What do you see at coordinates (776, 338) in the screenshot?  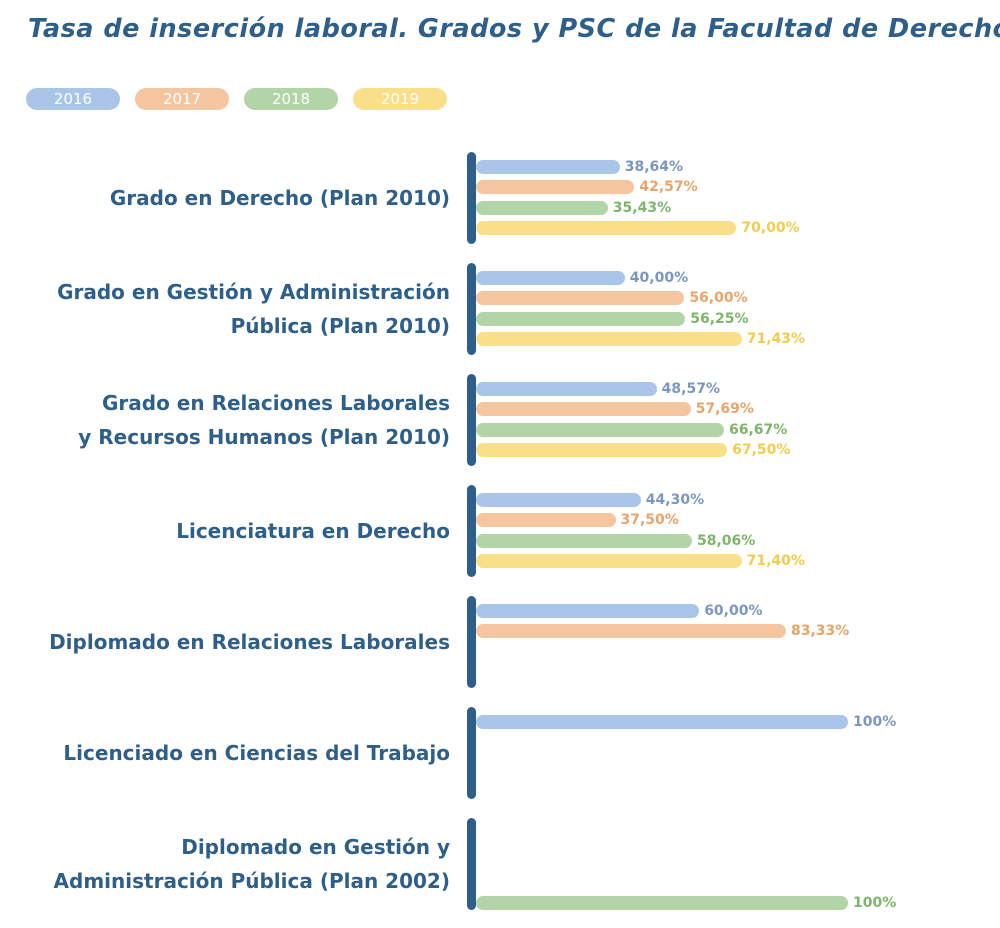 I see `data-label: 71,43%` at bounding box center [776, 338].